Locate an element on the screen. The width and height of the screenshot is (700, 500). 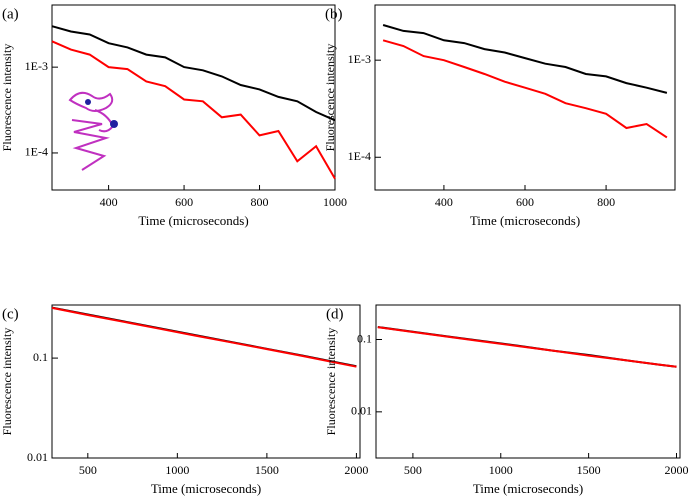
inset-sheet is located at coordinates (90, 145).